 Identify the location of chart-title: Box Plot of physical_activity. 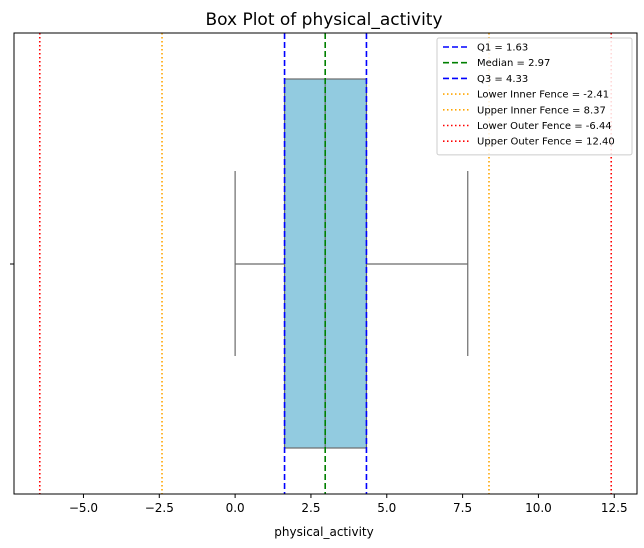
(323, 20).